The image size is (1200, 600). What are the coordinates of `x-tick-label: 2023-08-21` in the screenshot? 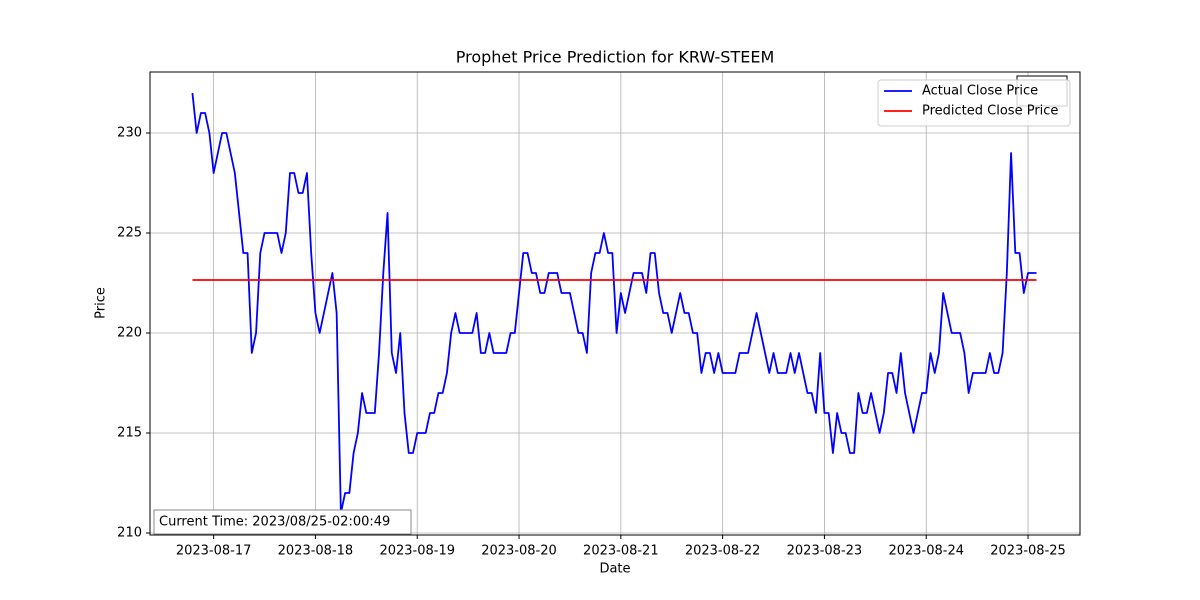 It's located at (621, 551).